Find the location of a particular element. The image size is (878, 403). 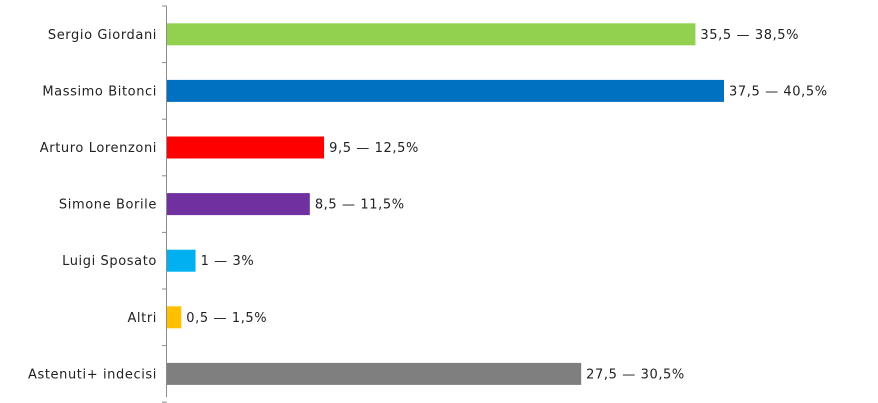

value-label: 0,5 — 1,5% is located at coordinates (226, 318).